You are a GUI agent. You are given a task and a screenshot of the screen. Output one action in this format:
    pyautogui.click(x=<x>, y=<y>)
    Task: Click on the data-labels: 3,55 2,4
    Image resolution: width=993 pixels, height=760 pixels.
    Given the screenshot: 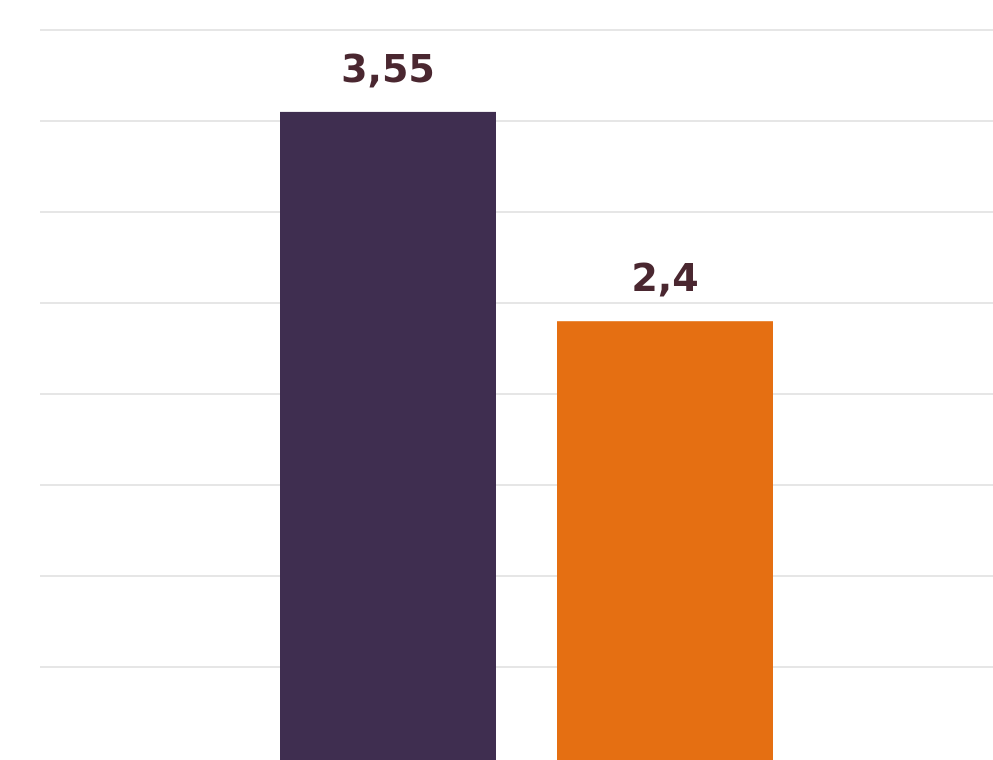 What is the action you would take?
    pyautogui.click(x=520, y=173)
    